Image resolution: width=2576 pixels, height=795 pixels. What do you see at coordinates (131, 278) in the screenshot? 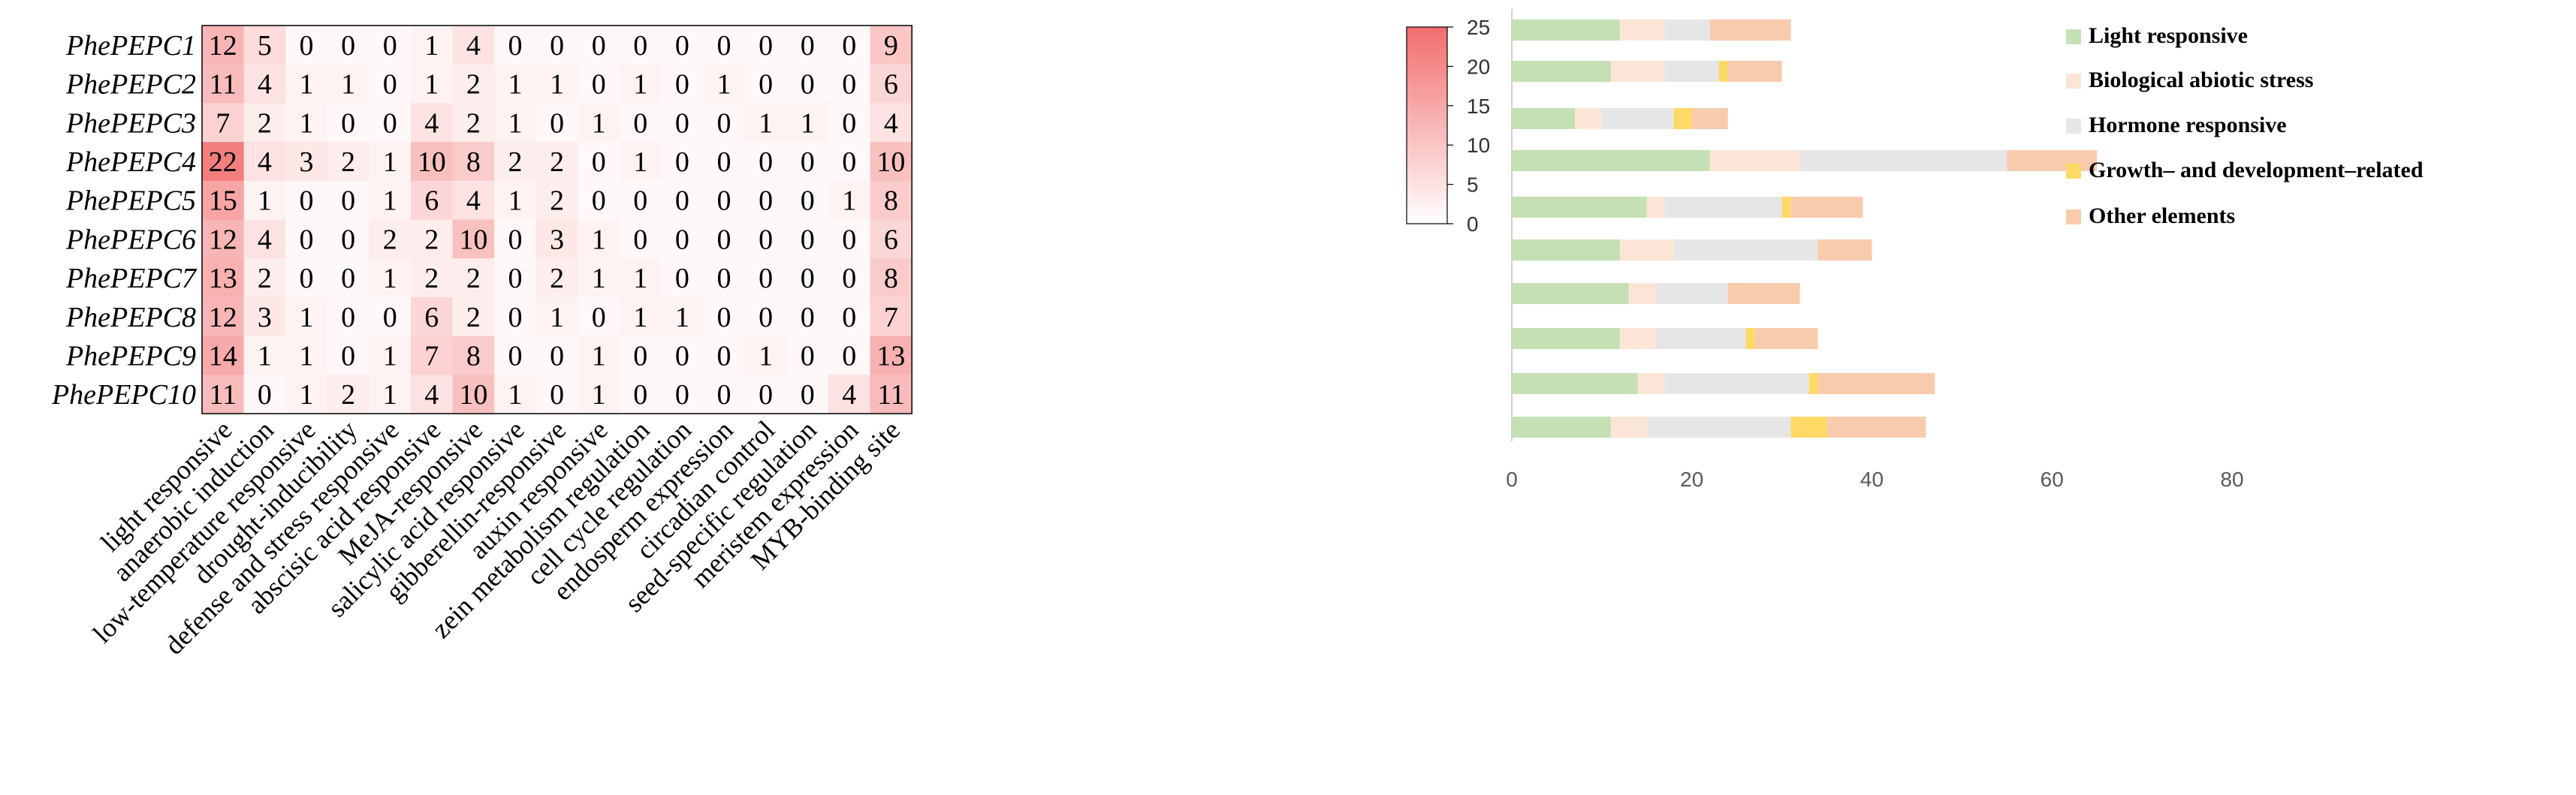
I see `heatmap-row-label: PhePEPC7` at bounding box center [131, 278].